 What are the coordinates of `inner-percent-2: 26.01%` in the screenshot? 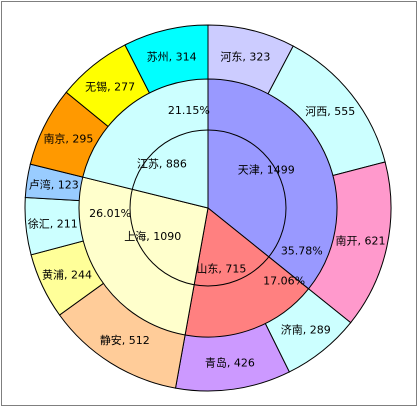 It's located at (110, 213).